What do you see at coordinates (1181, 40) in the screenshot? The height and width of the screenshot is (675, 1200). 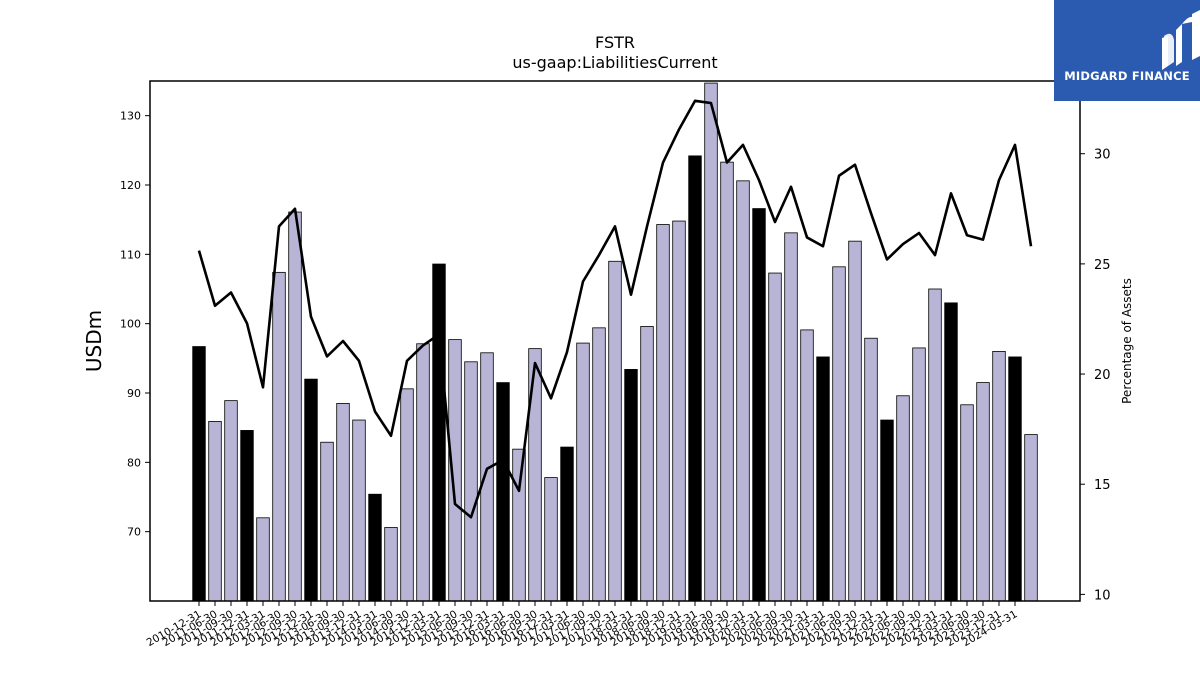 I see `midgard-logo-icon` at bounding box center [1181, 40].